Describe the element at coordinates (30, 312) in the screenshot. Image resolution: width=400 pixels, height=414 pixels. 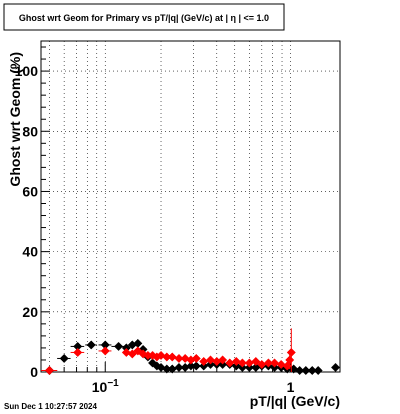
I see `y-tick-label: 20` at that location.